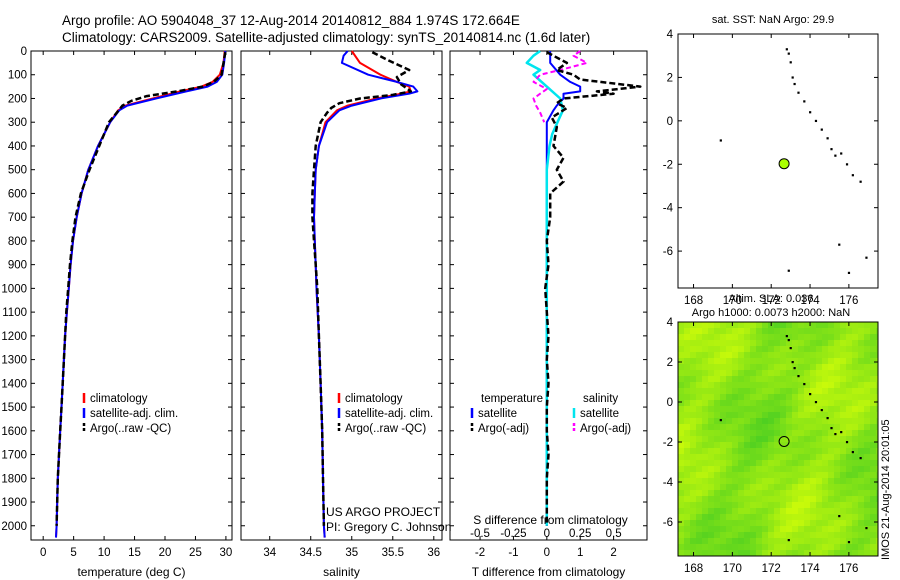  Describe the element at coordinates (560, 86) in the screenshot. I see `salinity-argo-diff-line` at that location.